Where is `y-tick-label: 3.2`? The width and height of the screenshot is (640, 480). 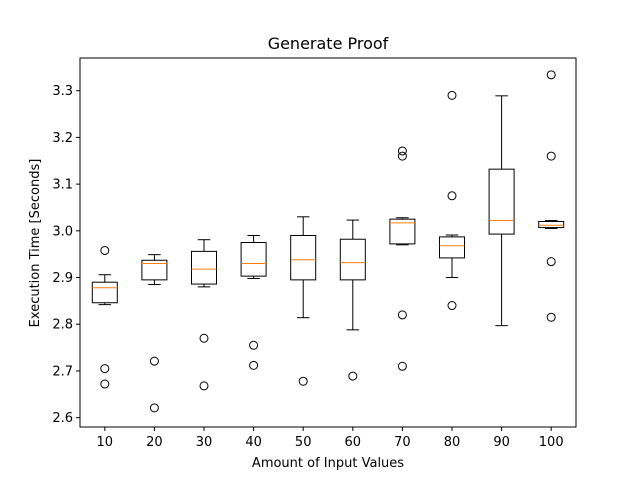 y-tick-label: 3.2 is located at coordinates (62, 138).